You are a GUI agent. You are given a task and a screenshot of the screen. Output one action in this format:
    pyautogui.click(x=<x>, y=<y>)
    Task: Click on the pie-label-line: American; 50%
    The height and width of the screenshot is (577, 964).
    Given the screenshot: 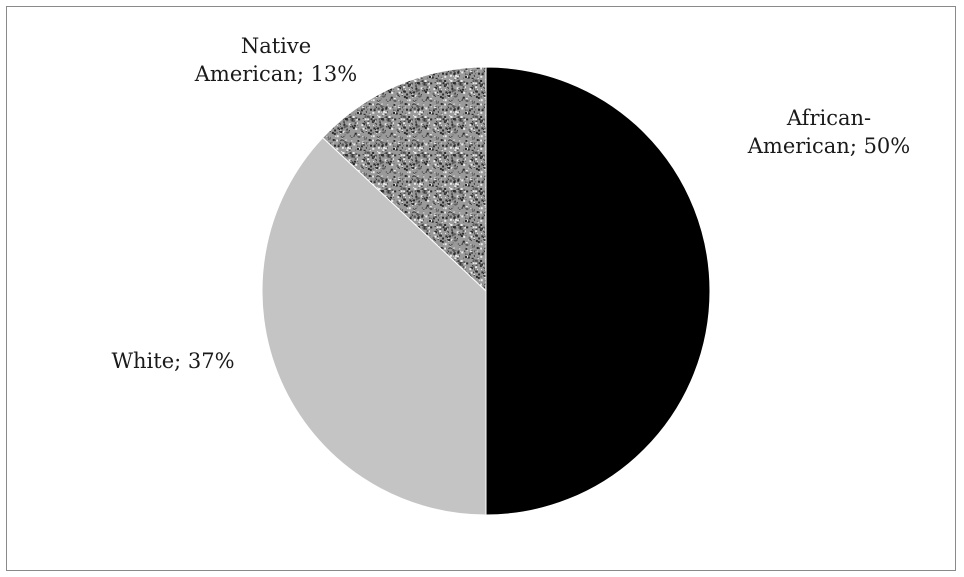 What is the action you would take?
    pyautogui.click(x=829, y=146)
    